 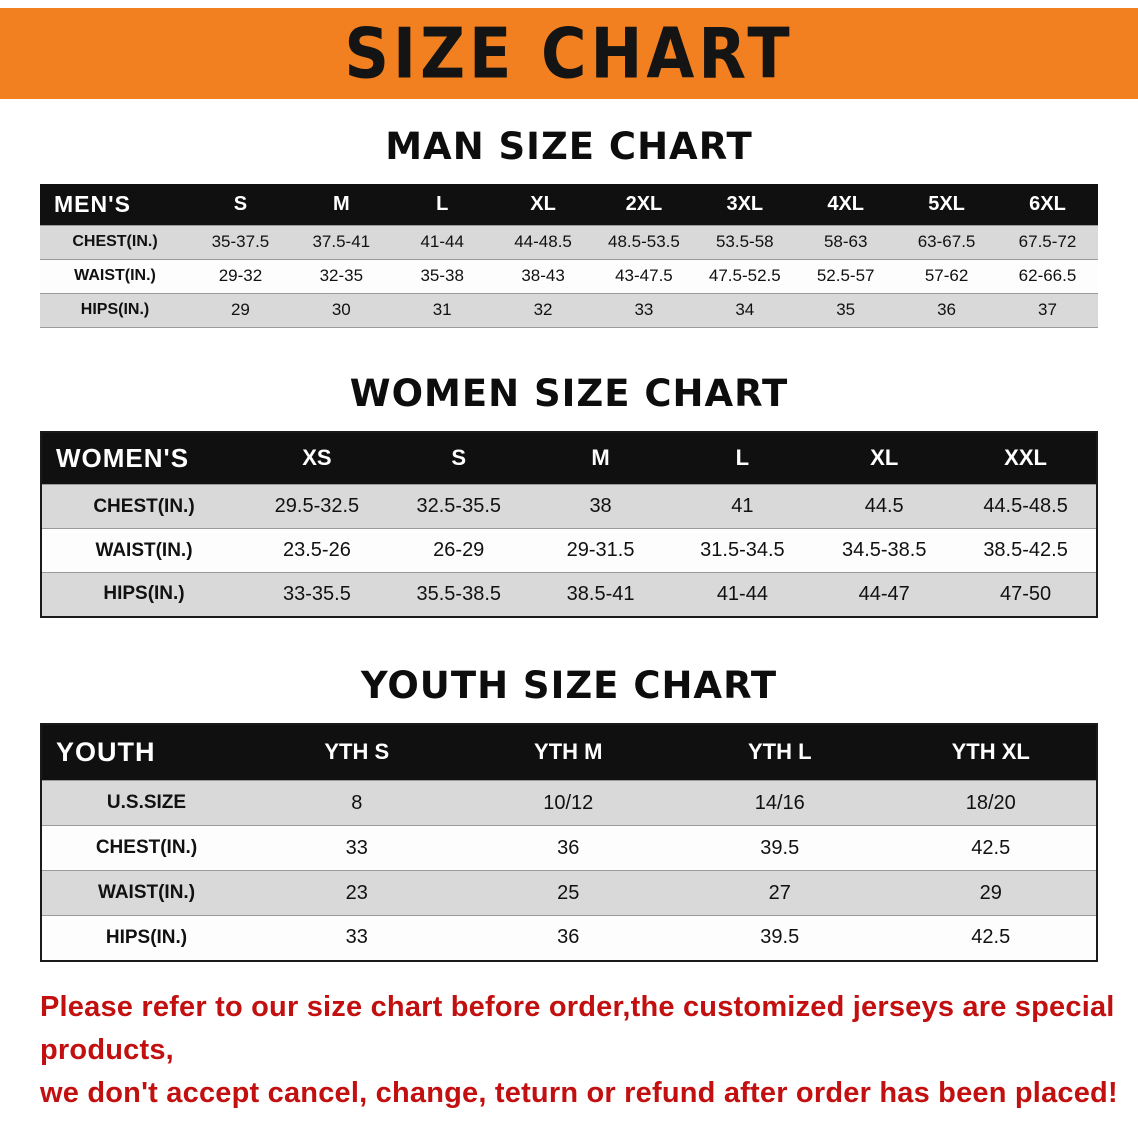 I want to click on size-value-cell: 31.5-34.5, so click(x=742, y=550).